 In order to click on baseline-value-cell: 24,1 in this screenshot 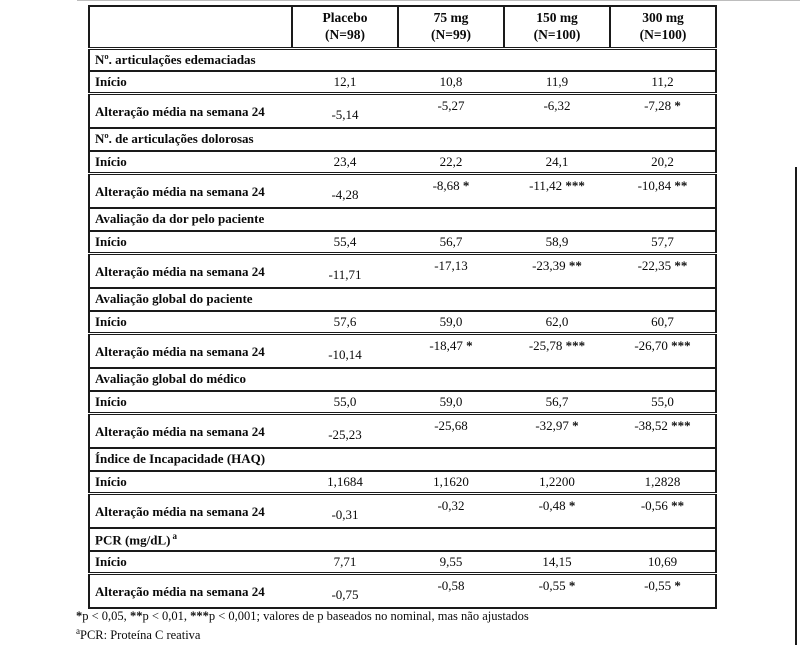, I will do `click(557, 163)`.